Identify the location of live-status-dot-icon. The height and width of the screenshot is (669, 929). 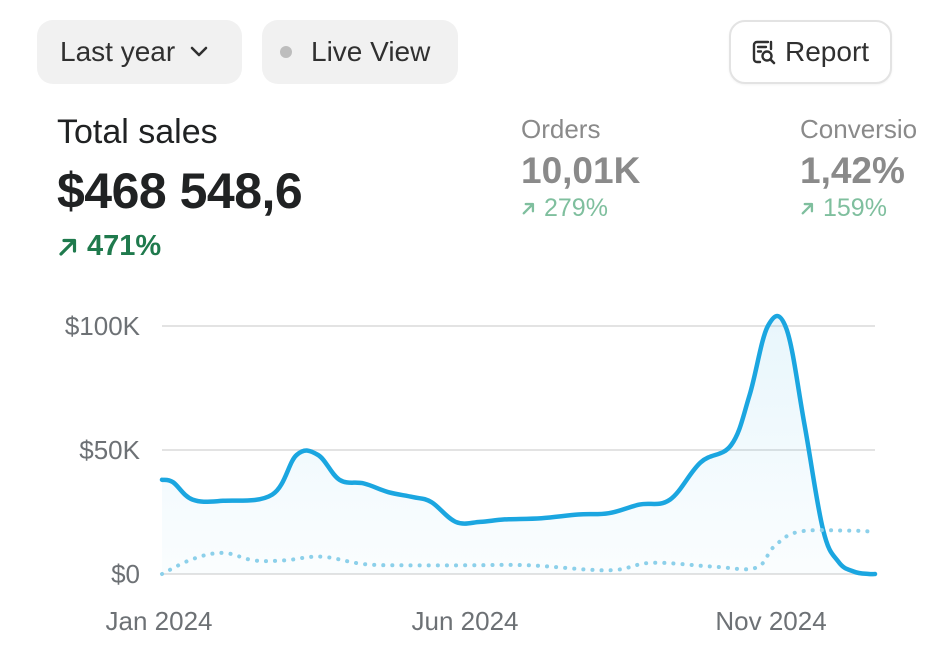
(286, 52).